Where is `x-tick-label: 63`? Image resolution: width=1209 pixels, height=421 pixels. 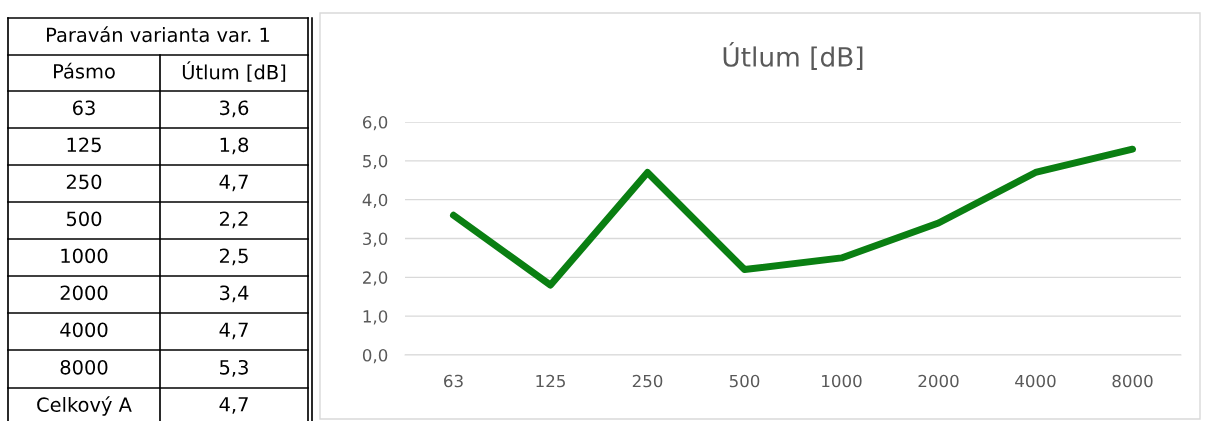
x-tick-label: 63 is located at coordinates (453, 381).